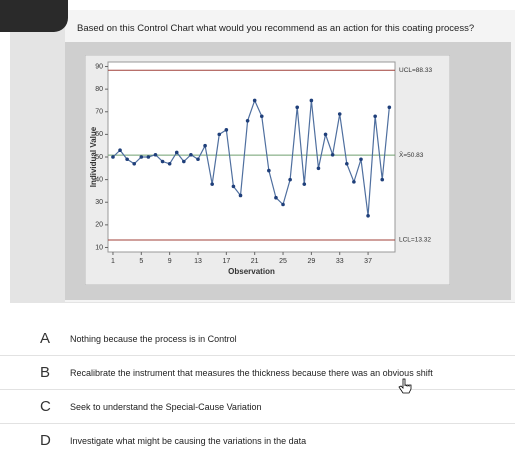 This screenshot has width=515, height=455. What do you see at coordinates (198, 261) in the screenshot?
I see `x-tick-label: 13` at bounding box center [198, 261].